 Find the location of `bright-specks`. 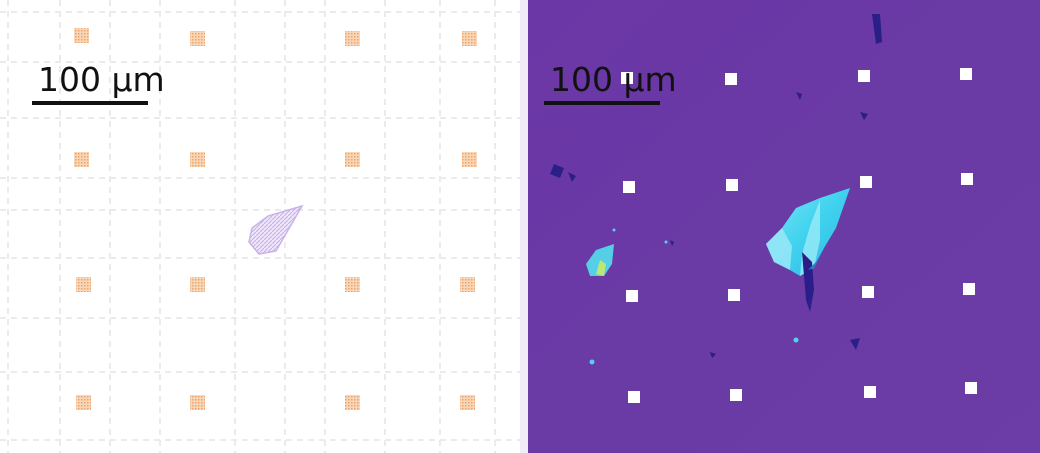

bright-specks is located at coordinates (694, 296).